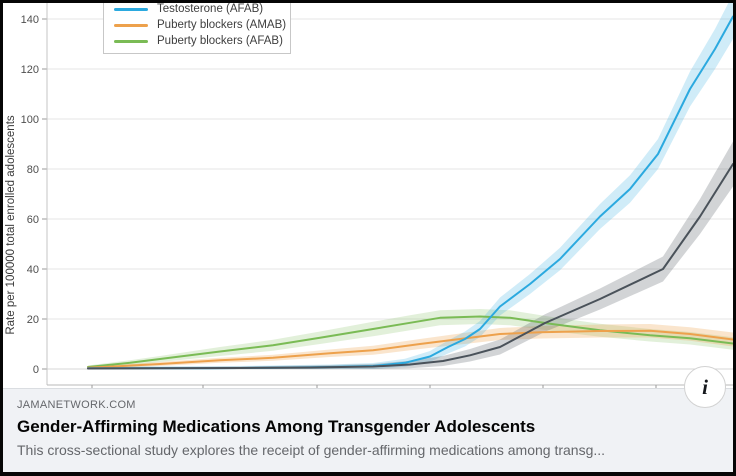 Image resolution: width=736 pixels, height=476 pixels. What do you see at coordinates (33, 270) in the screenshot?
I see `svg-text: 40` at bounding box center [33, 270].